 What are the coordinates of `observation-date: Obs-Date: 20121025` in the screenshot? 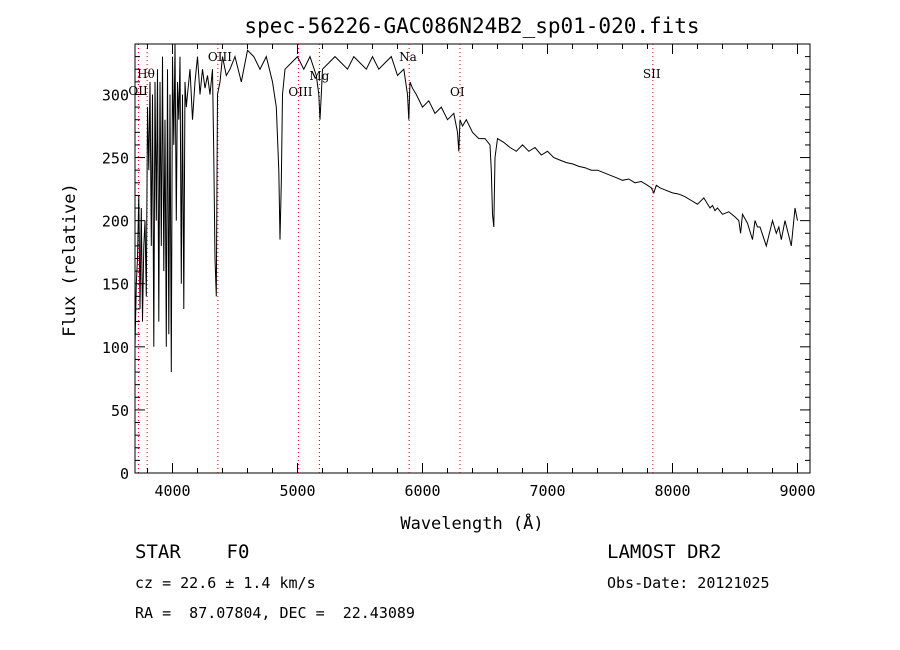 It's located at (688, 583).